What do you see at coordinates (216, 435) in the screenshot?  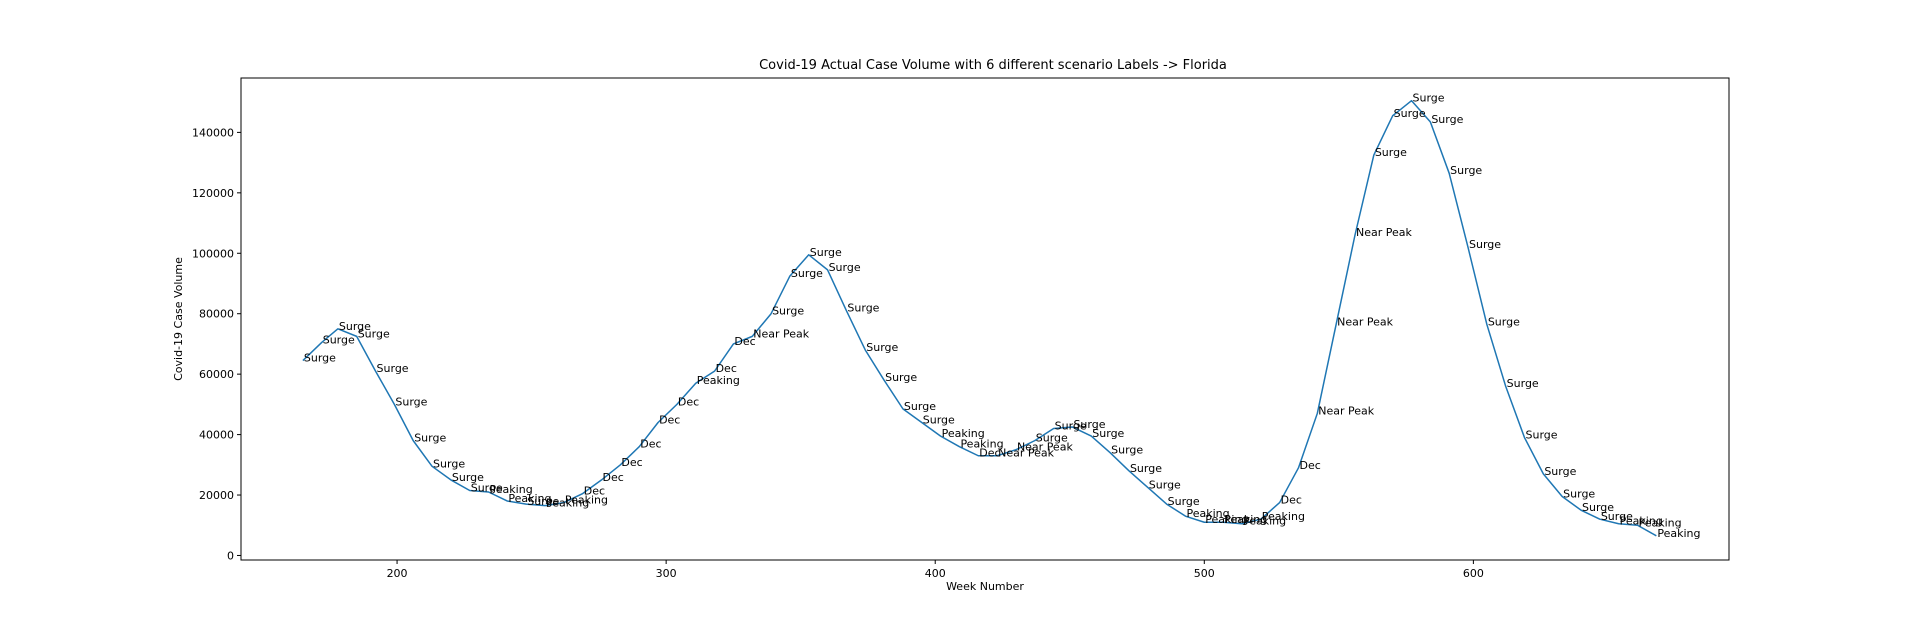 I see `y-tick-label: 40000` at bounding box center [216, 435].